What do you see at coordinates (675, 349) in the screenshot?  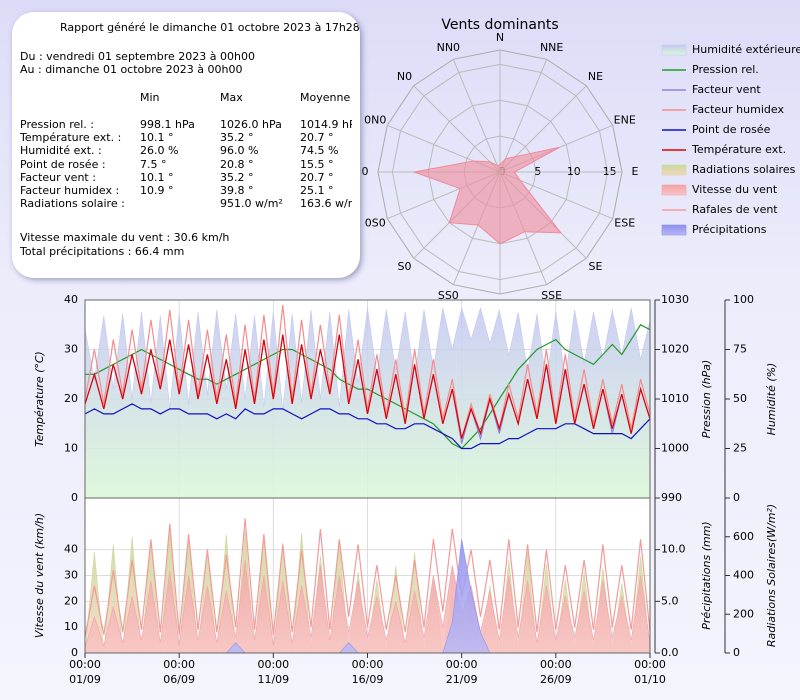 I see `y2-tick-label: 1020` at bounding box center [675, 349].